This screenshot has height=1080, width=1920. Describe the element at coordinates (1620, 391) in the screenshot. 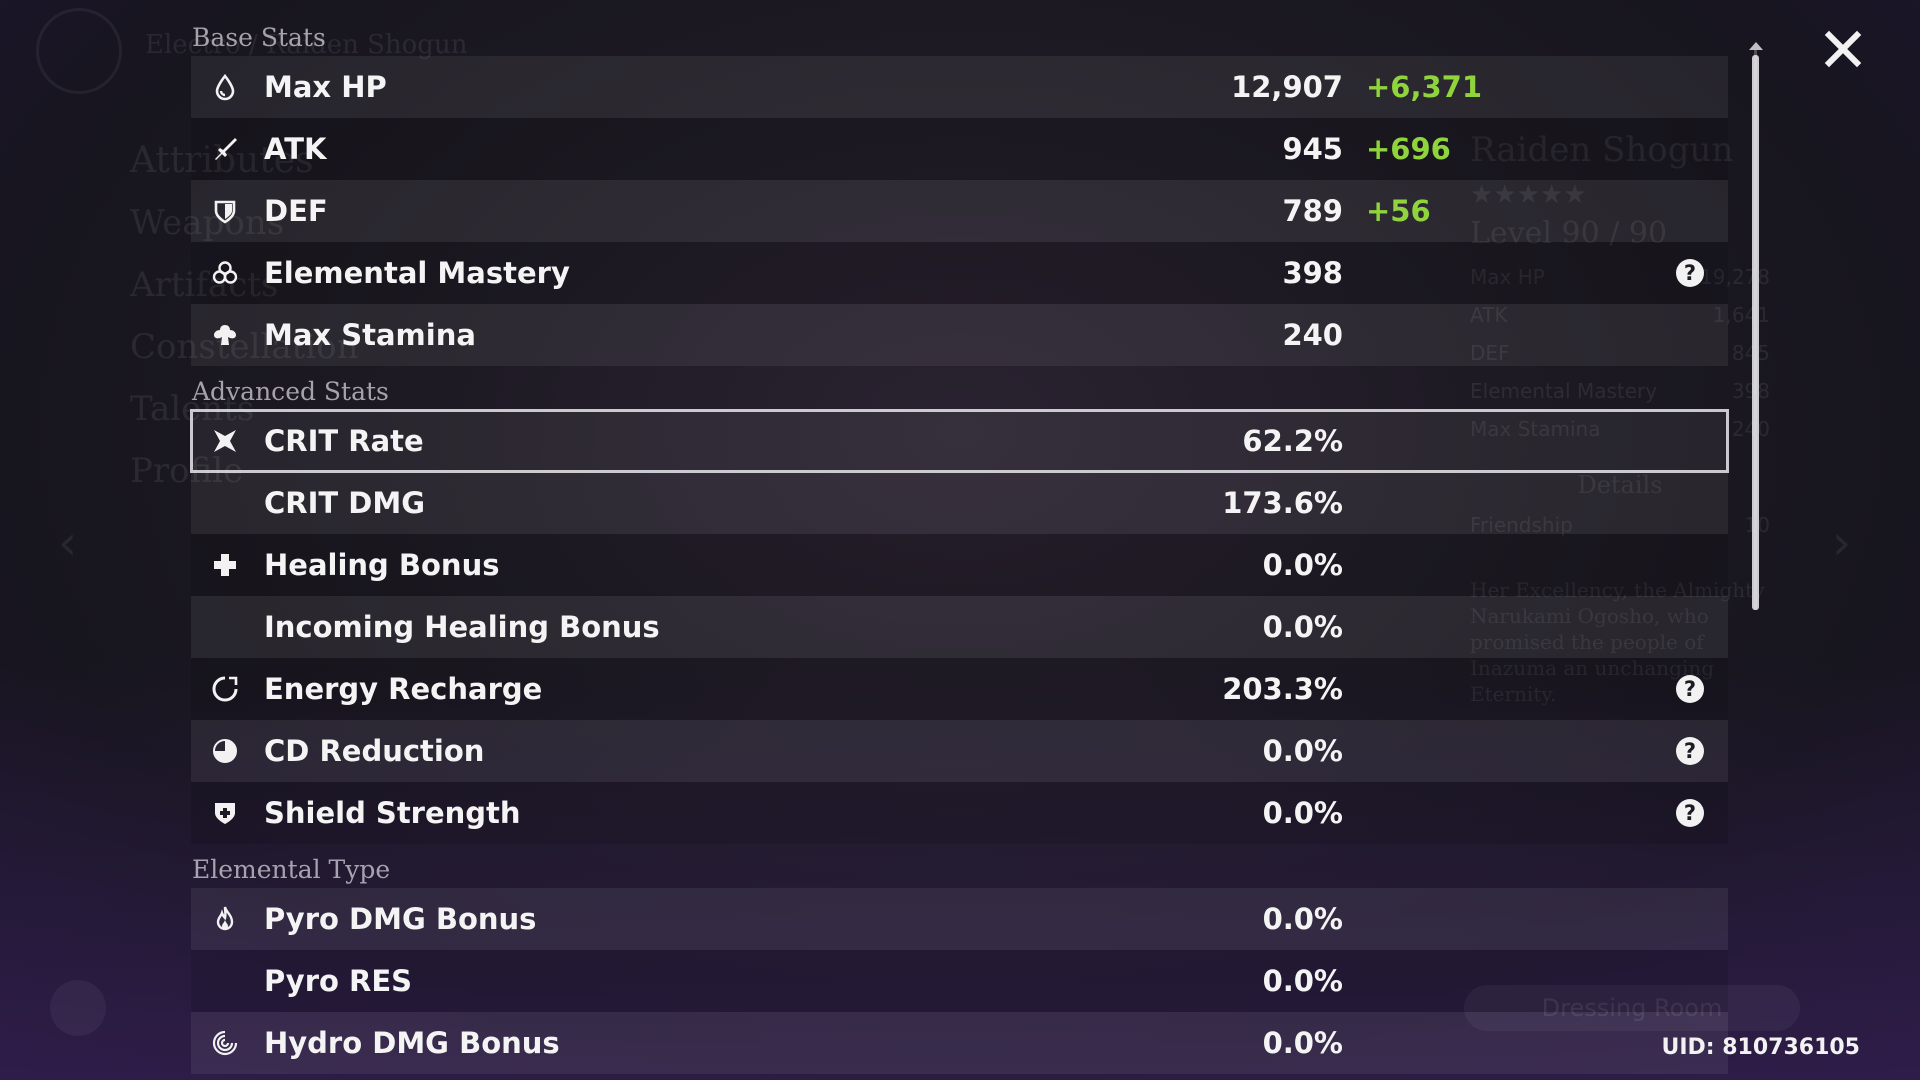

I see `bg-mini-stat: Elemental Mastery 398` at that location.